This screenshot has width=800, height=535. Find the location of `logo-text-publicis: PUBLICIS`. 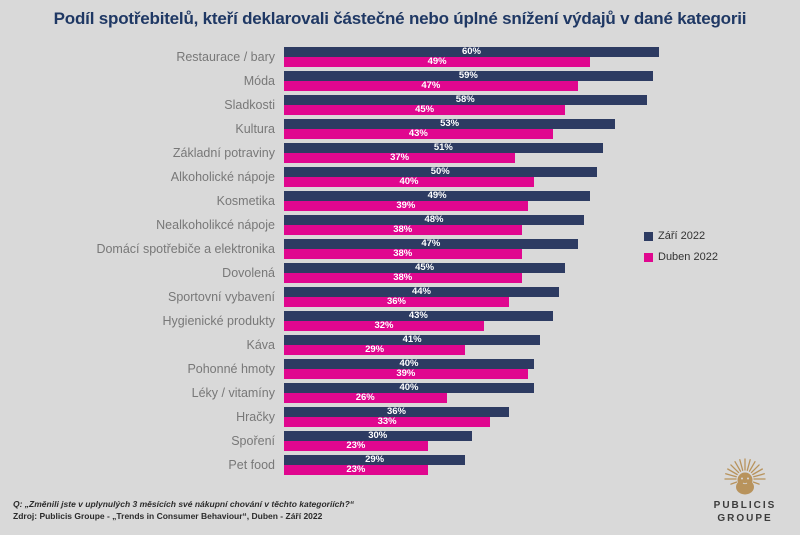

logo-text-publicis: PUBLICIS is located at coordinates (745, 505).